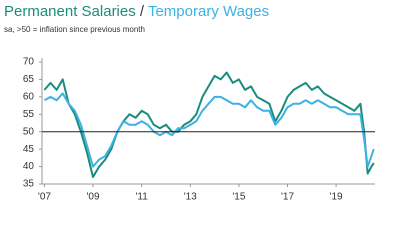 This screenshot has width=397, height=240. Describe the element at coordinates (190, 197) in the screenshot. I see `x-tick-label: '13` at that location.